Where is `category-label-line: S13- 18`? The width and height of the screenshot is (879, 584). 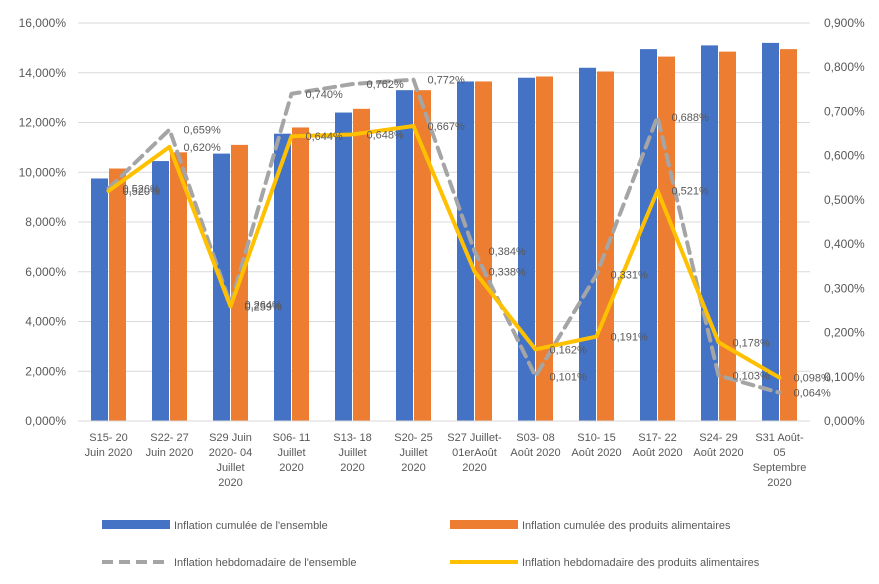
category-label-line: S13- 18 is located at coordinates (352, 438).